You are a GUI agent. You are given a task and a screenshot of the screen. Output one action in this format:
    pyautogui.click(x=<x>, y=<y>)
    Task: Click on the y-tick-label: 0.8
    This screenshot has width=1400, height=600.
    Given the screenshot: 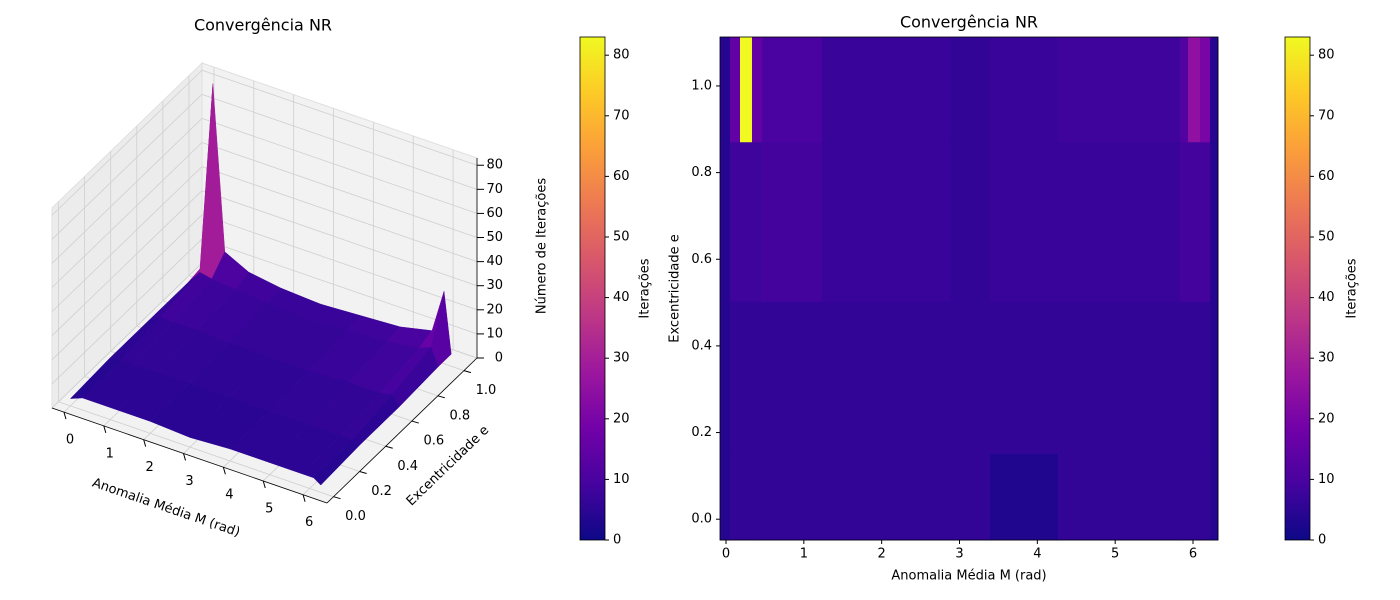 What is the action you would take?
    pyautogui.click(x=701, y=172)
    